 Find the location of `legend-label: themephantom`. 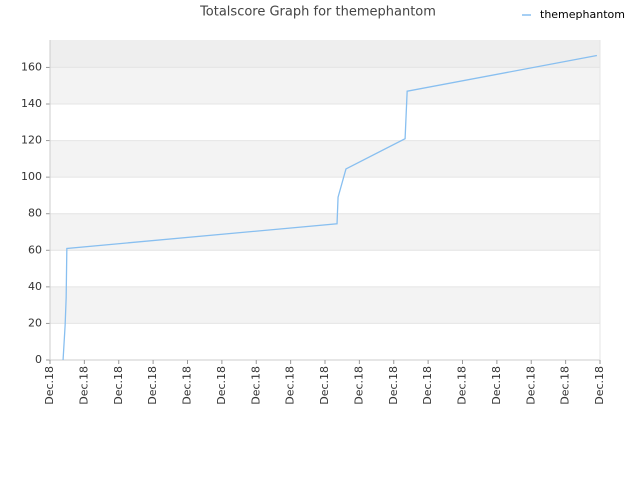

legend-label: themephantom is located at coordinates (582, 14).